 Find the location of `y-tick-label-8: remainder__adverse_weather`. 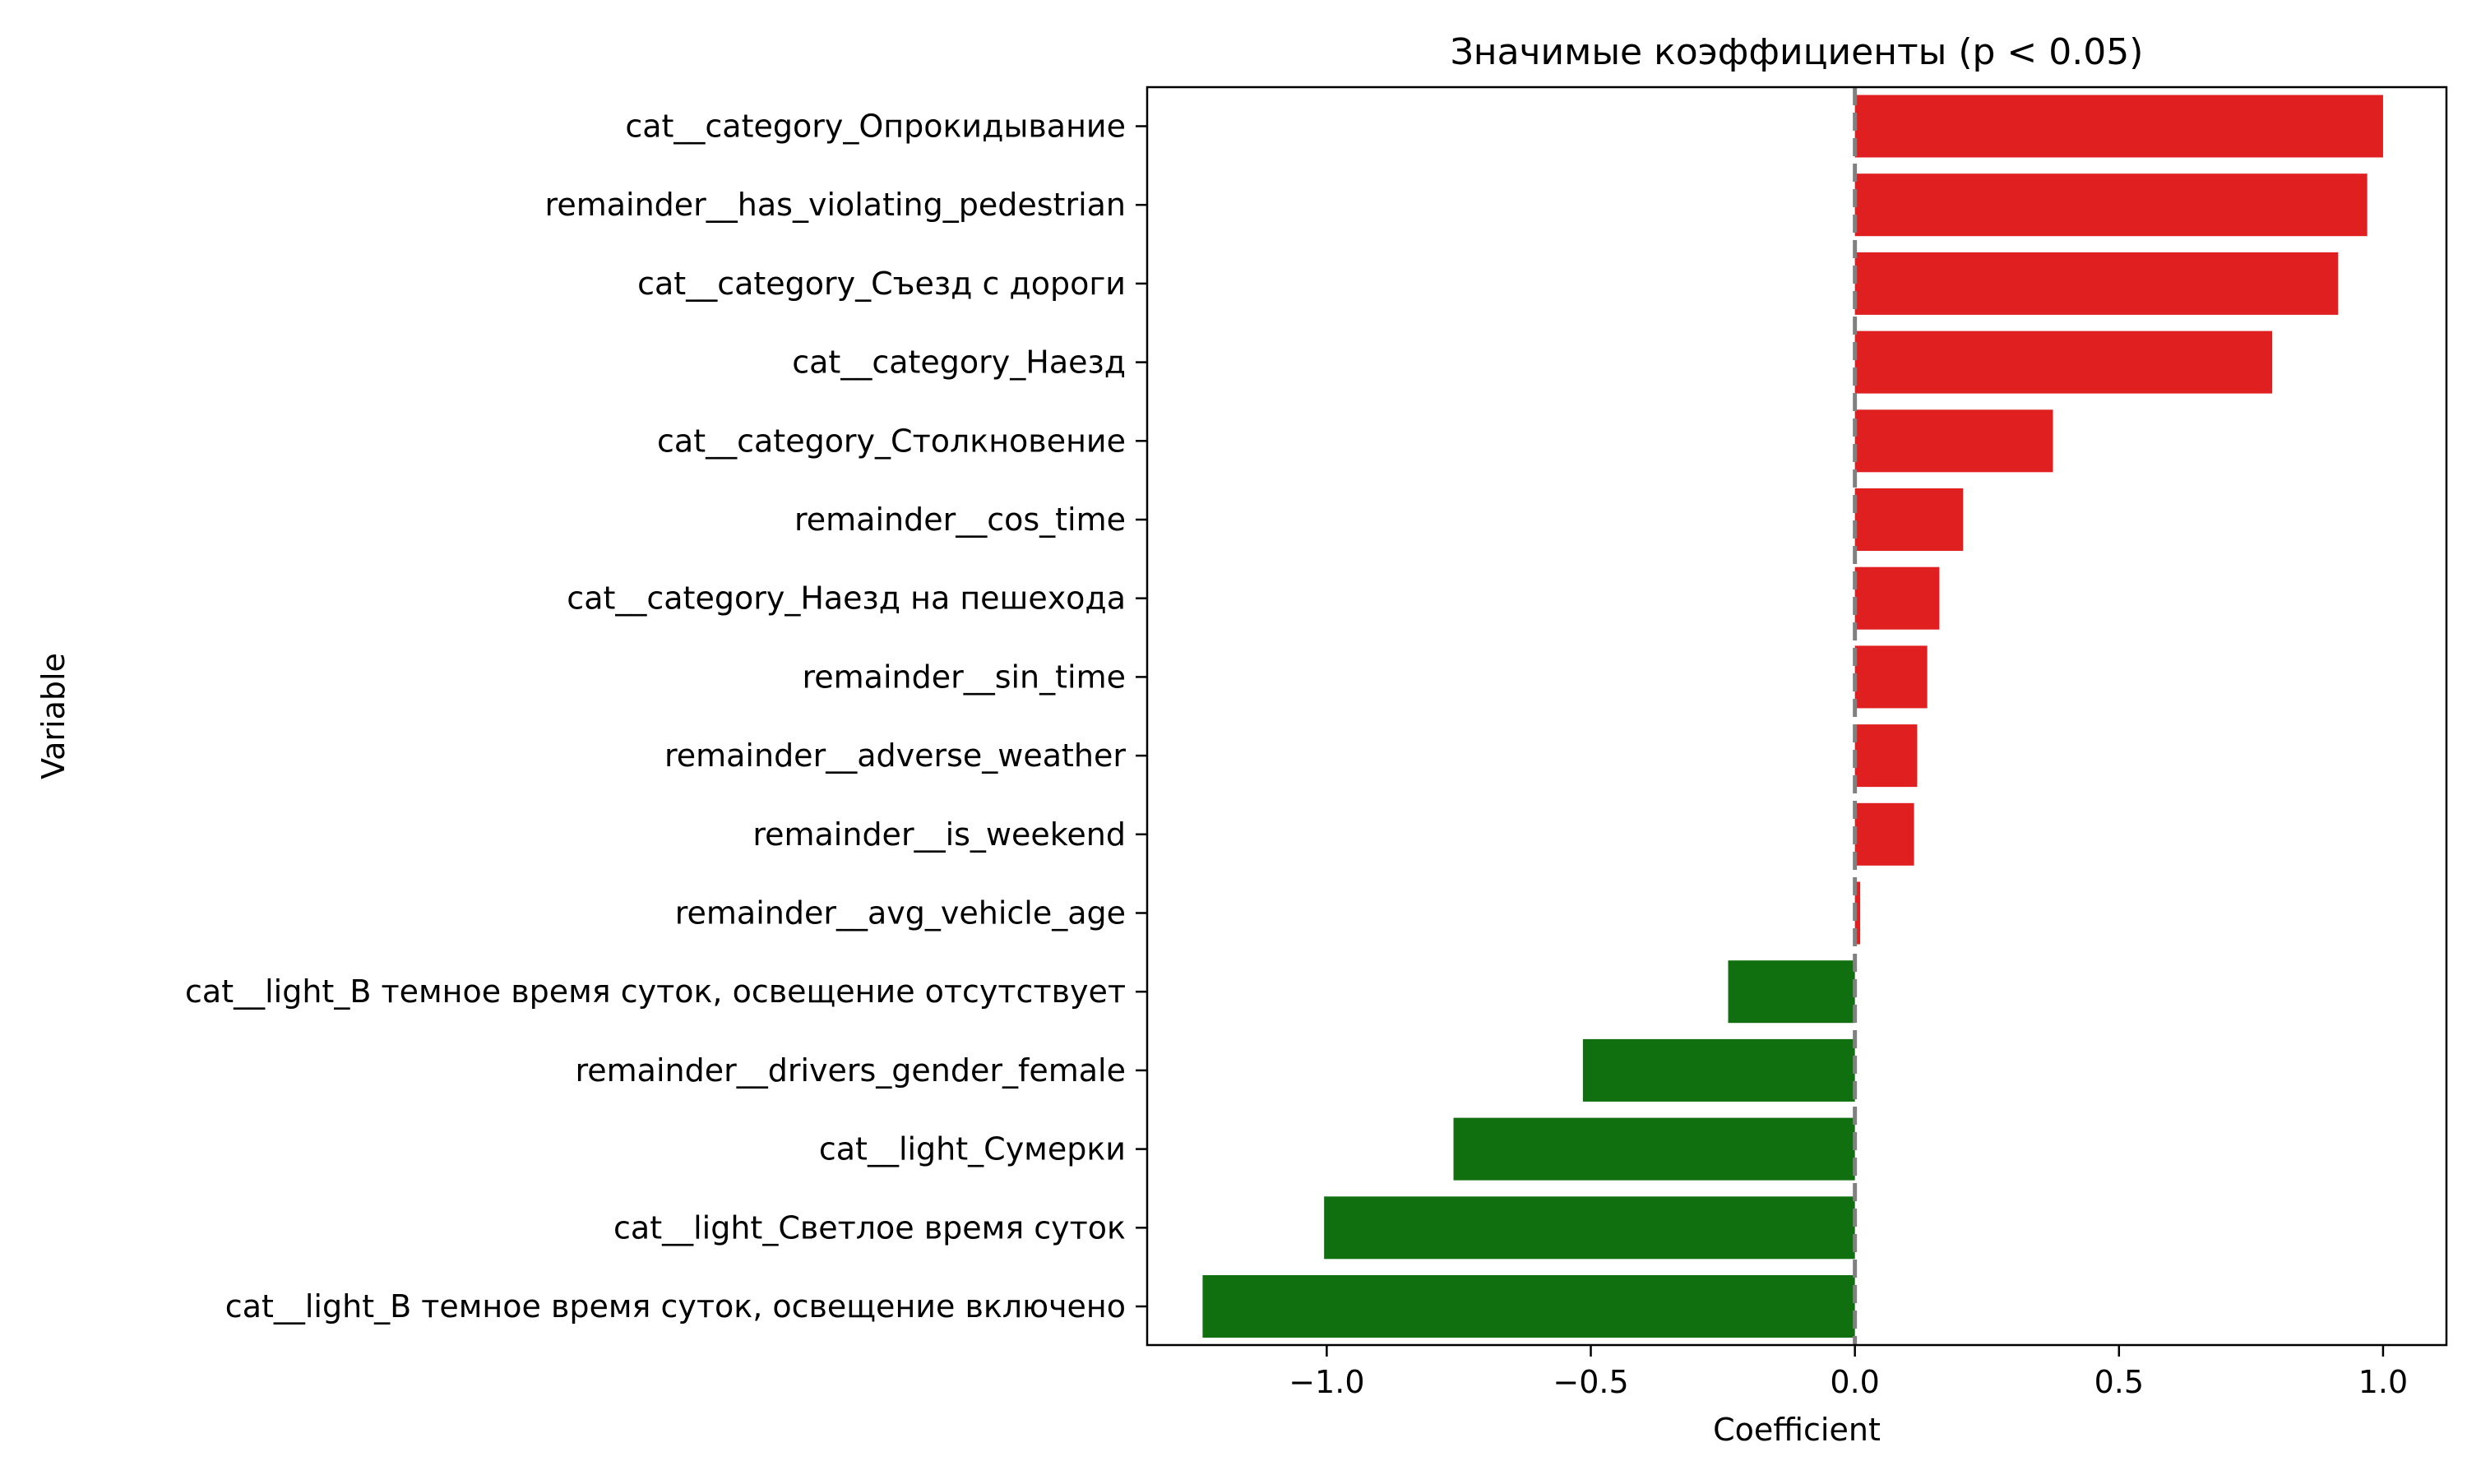

y-tick-label-8: remainder__adverse_weather is located at coordinates (895, 755).